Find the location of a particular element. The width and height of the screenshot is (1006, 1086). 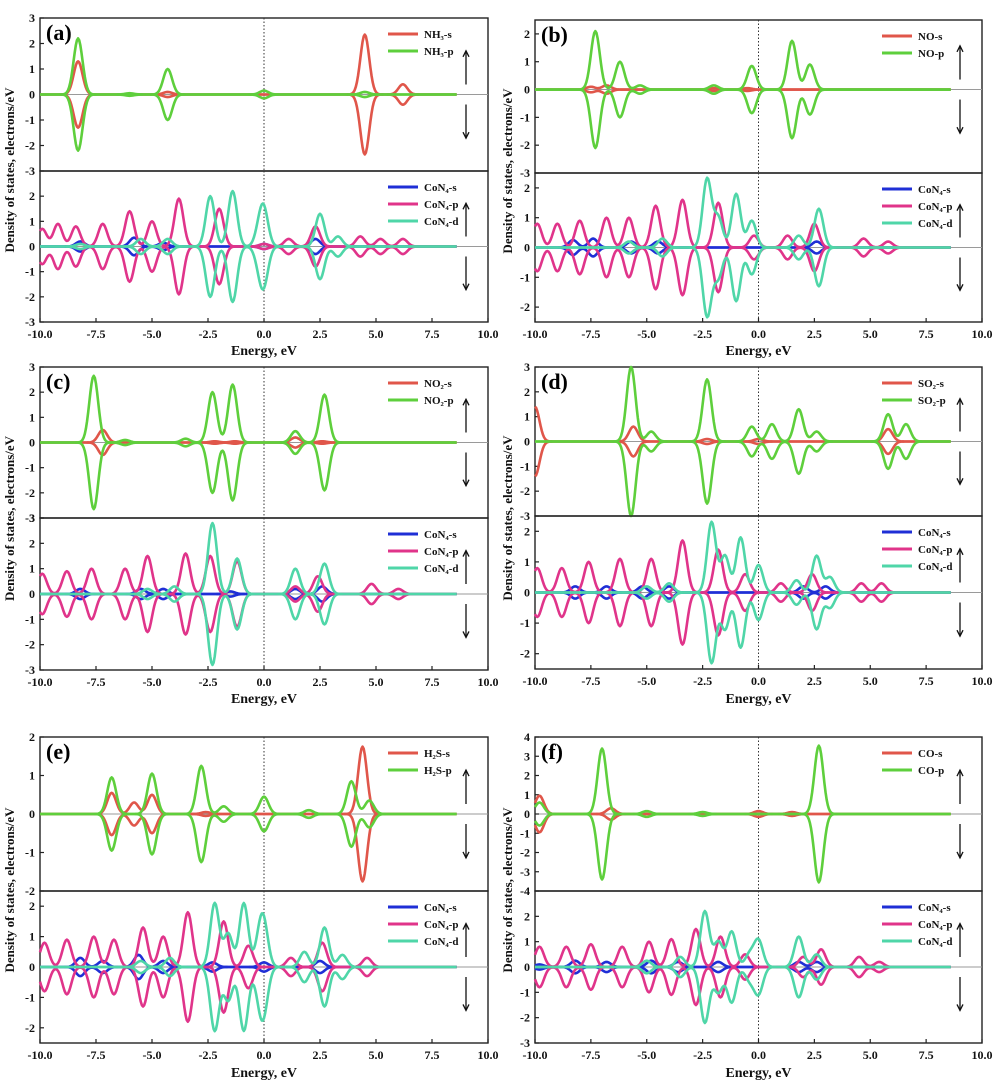

legend-label: NO₂-p is located at coordinates (439, 401).